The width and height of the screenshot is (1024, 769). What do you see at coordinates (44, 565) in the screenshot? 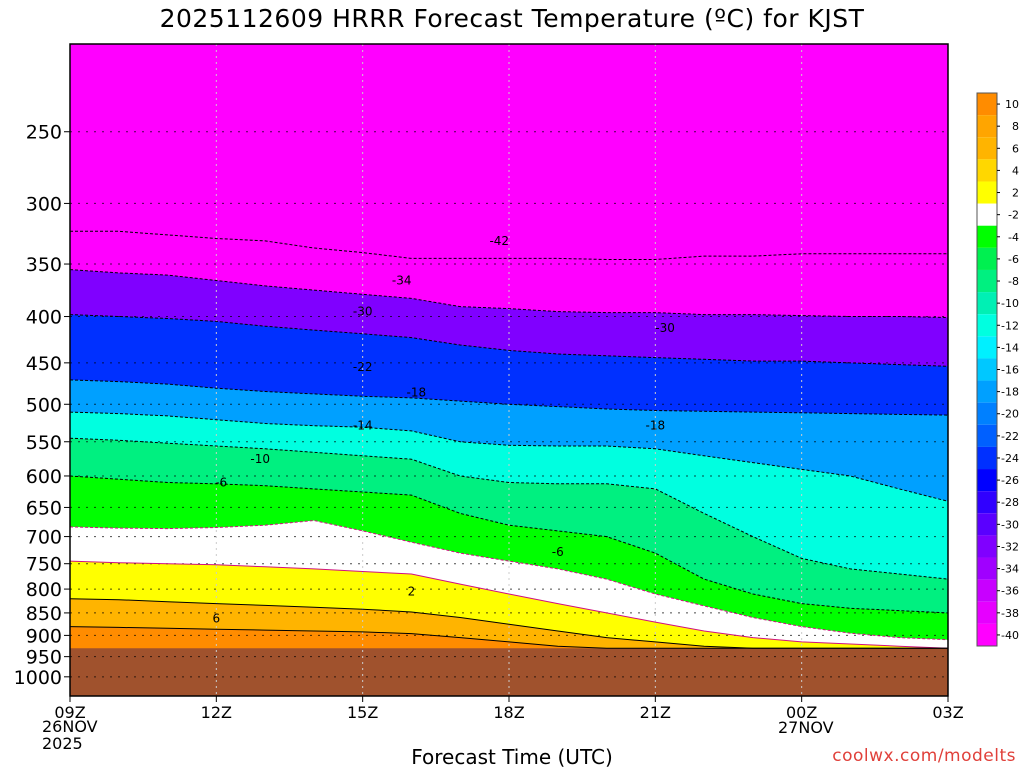
I see `y-tick-label: 750` at bounding box center [44, 565].